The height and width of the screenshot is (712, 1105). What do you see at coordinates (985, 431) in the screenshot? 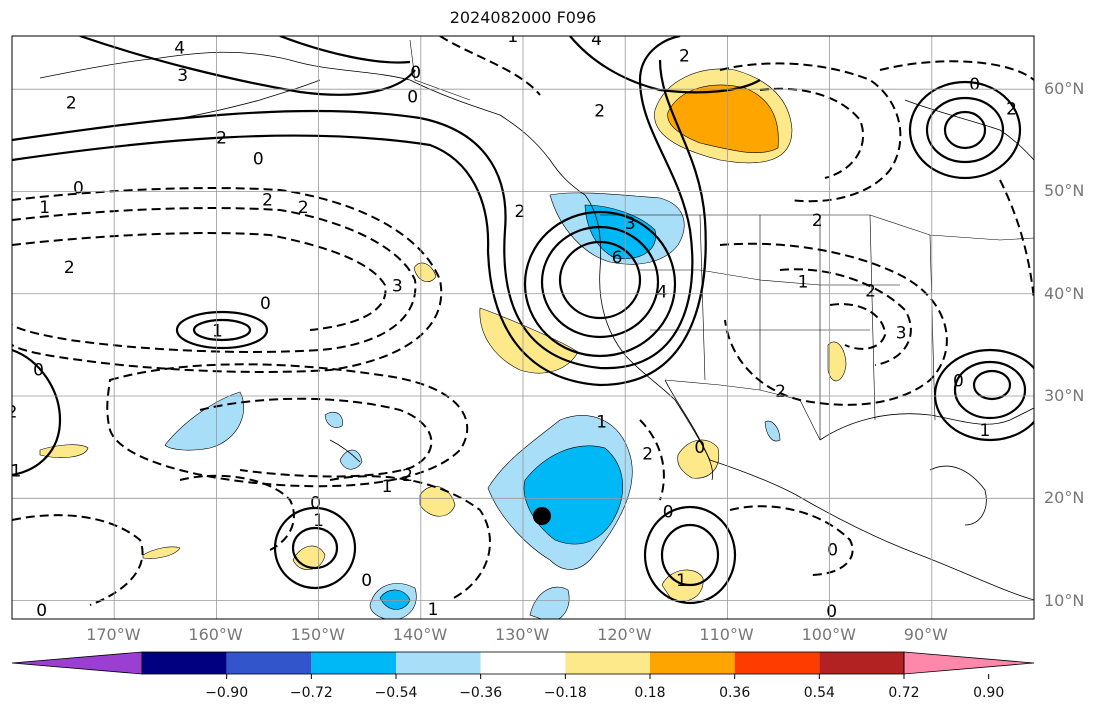
I see `contour-label-46: 1` at bounding box center [985, 431].